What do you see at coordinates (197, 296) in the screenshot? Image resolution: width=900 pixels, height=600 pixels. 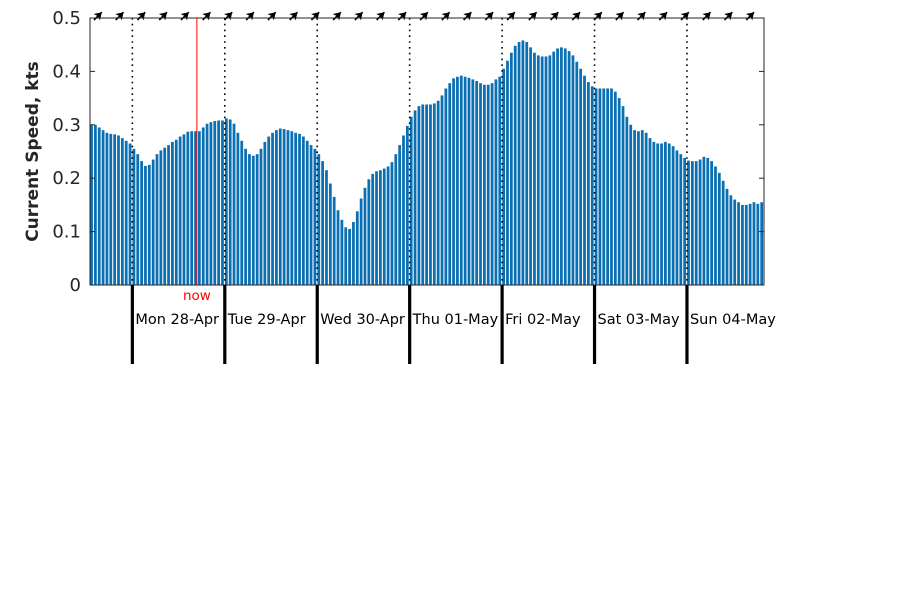 I see `now-label: now` at bounding box center [197, 296].